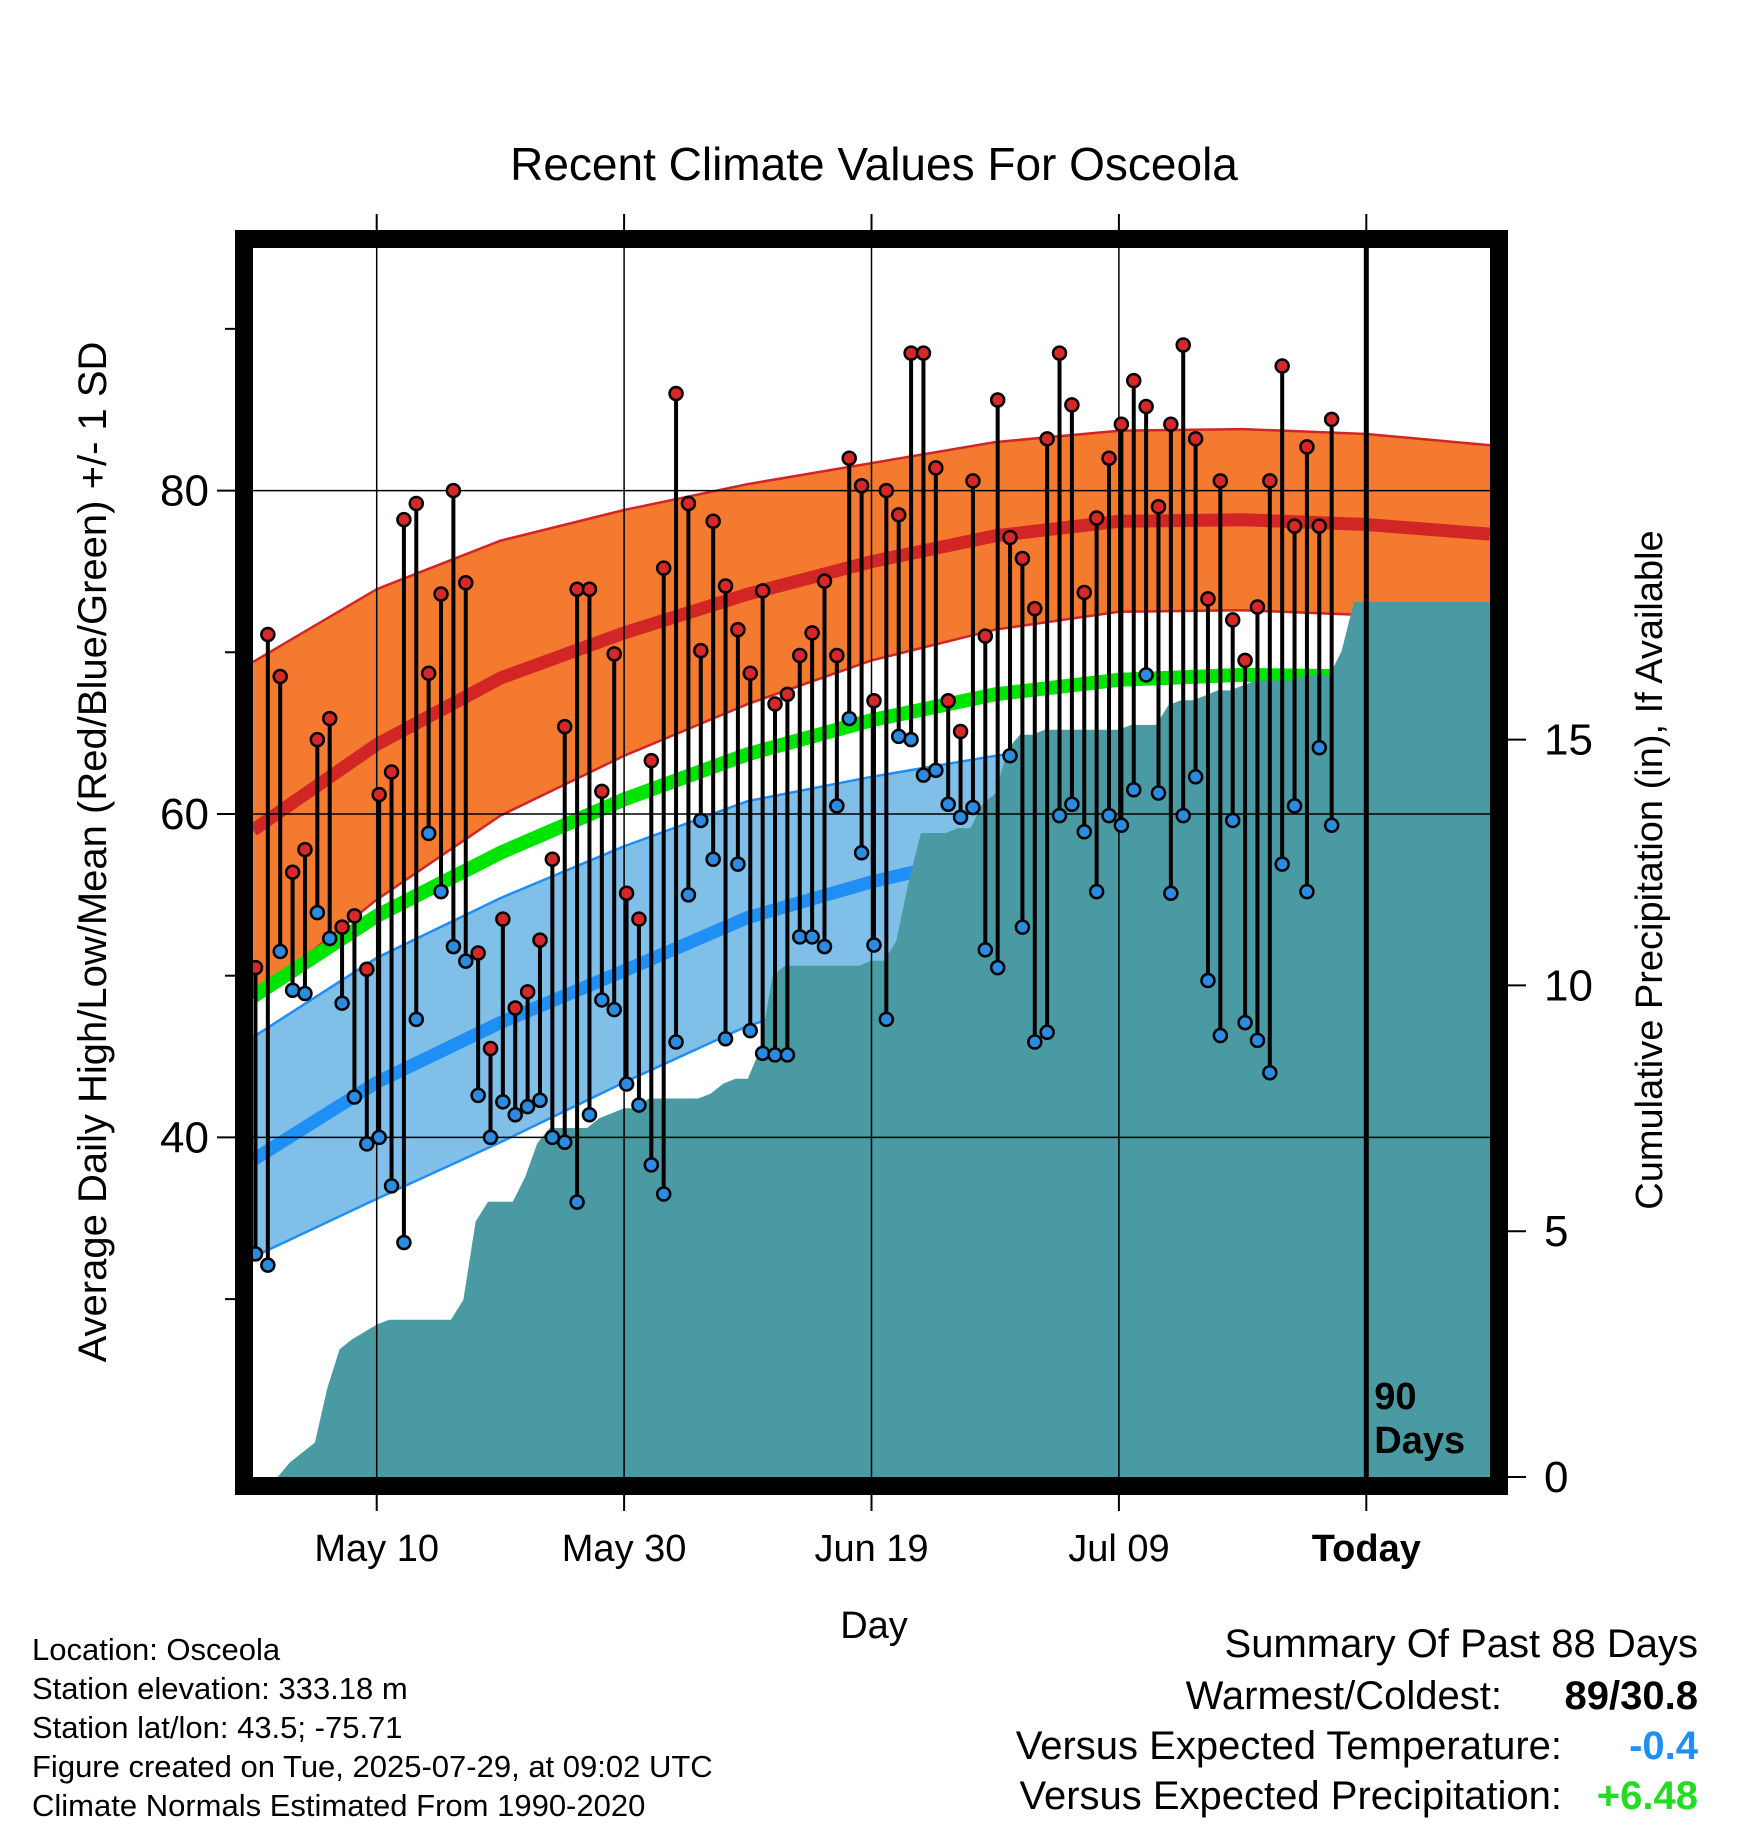 Image resolution: width=1748 pixels, height=1828 pixels. I want to click on summary-temp-label: Versus Expected Temperature:, so click(1288, 1746).